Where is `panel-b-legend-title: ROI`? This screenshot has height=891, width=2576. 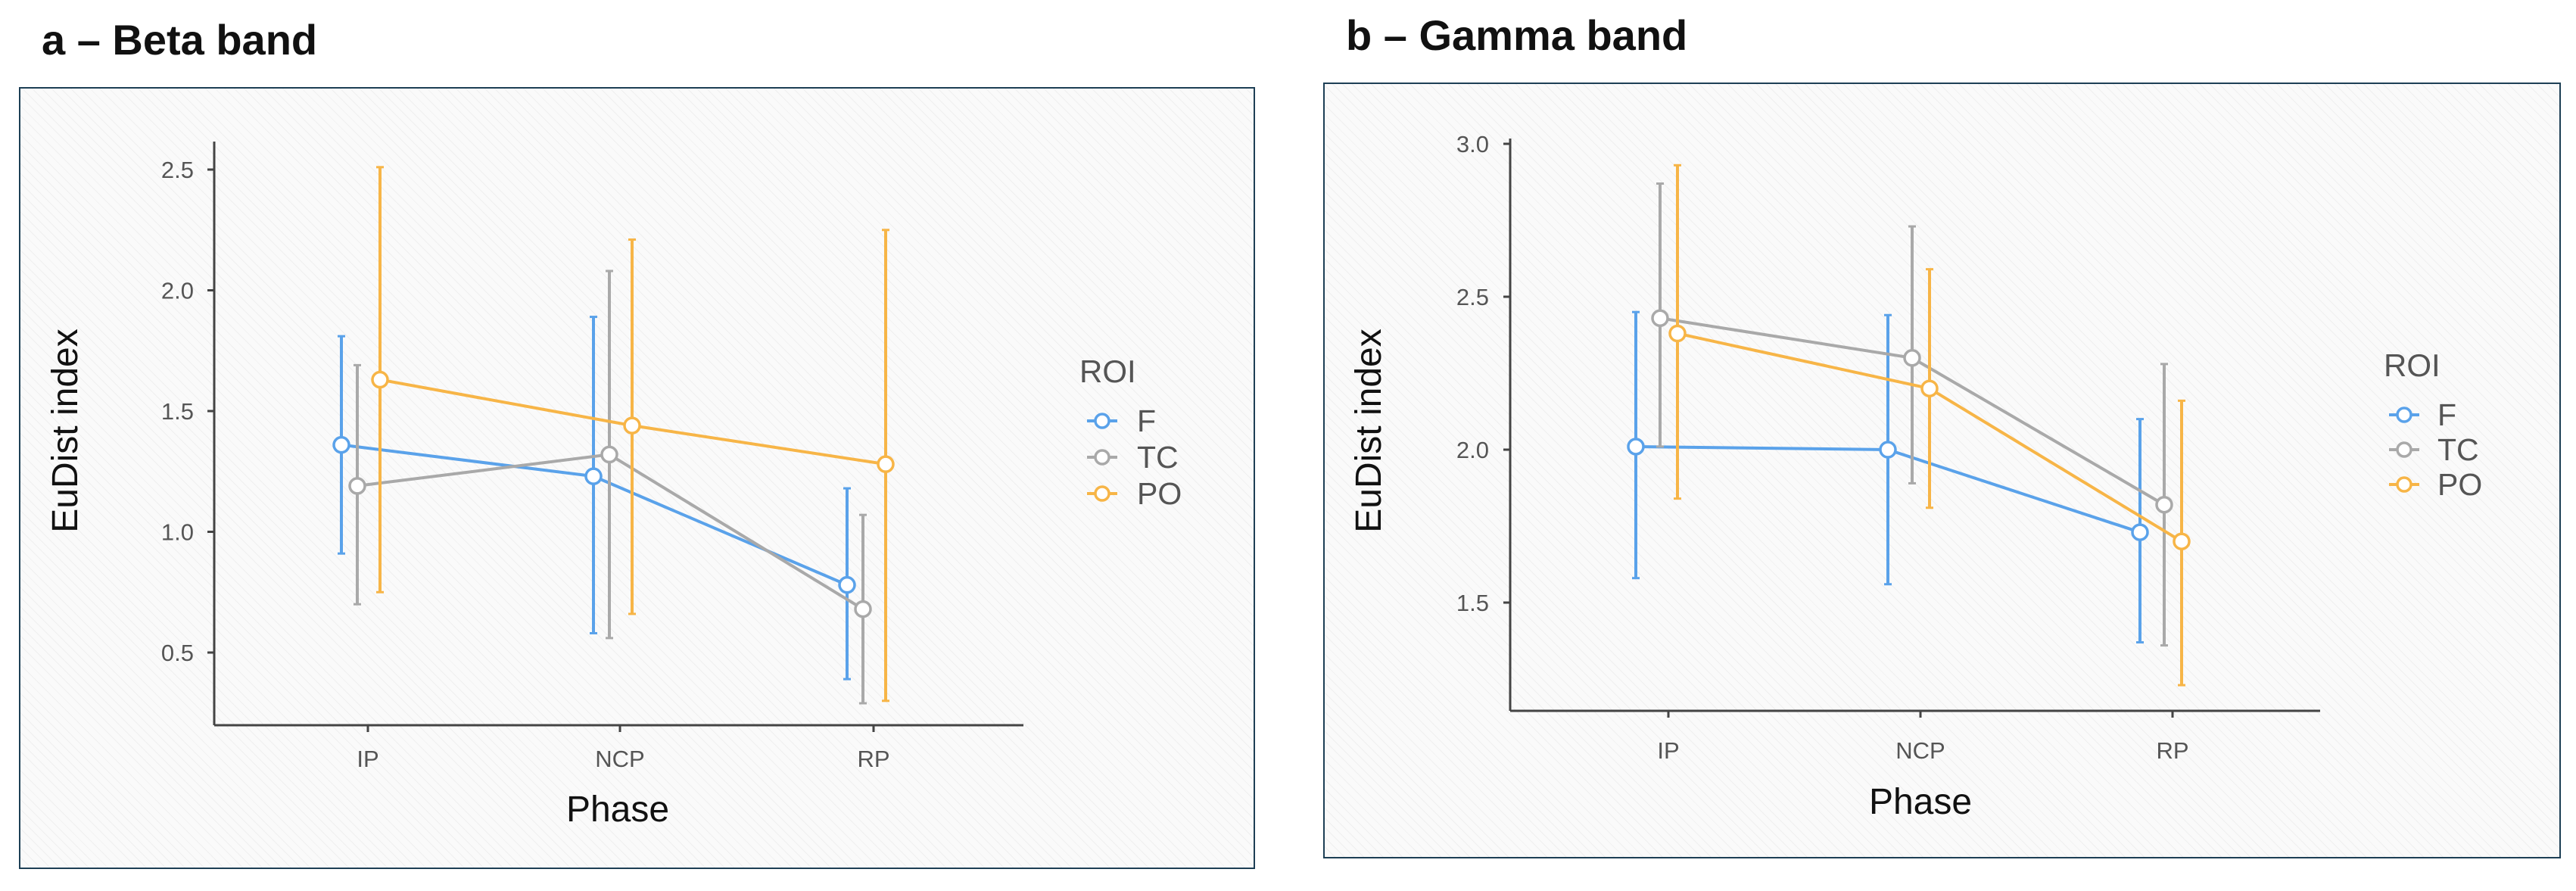
panel-b-legend-title: ROI is located at coordinates (2412, 365).